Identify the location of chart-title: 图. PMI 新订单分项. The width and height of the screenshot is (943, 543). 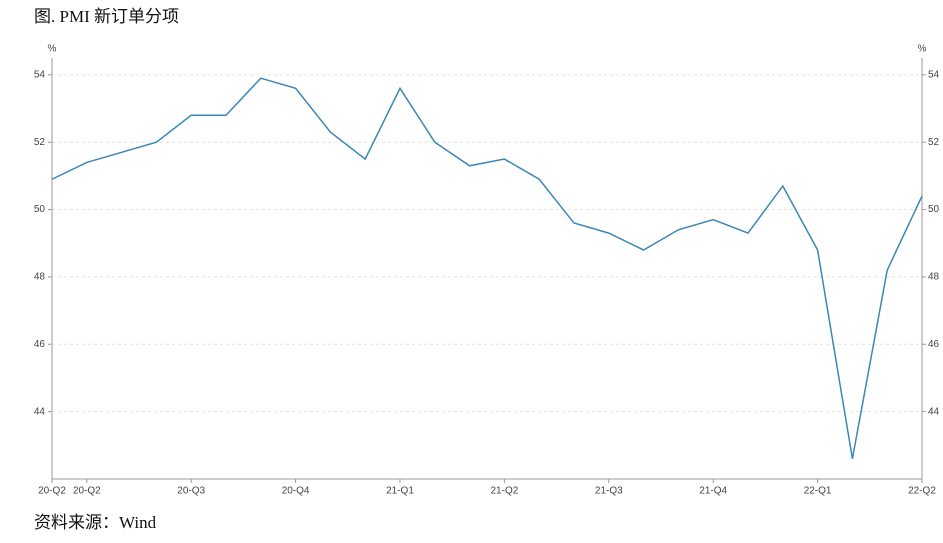
(106, 16).